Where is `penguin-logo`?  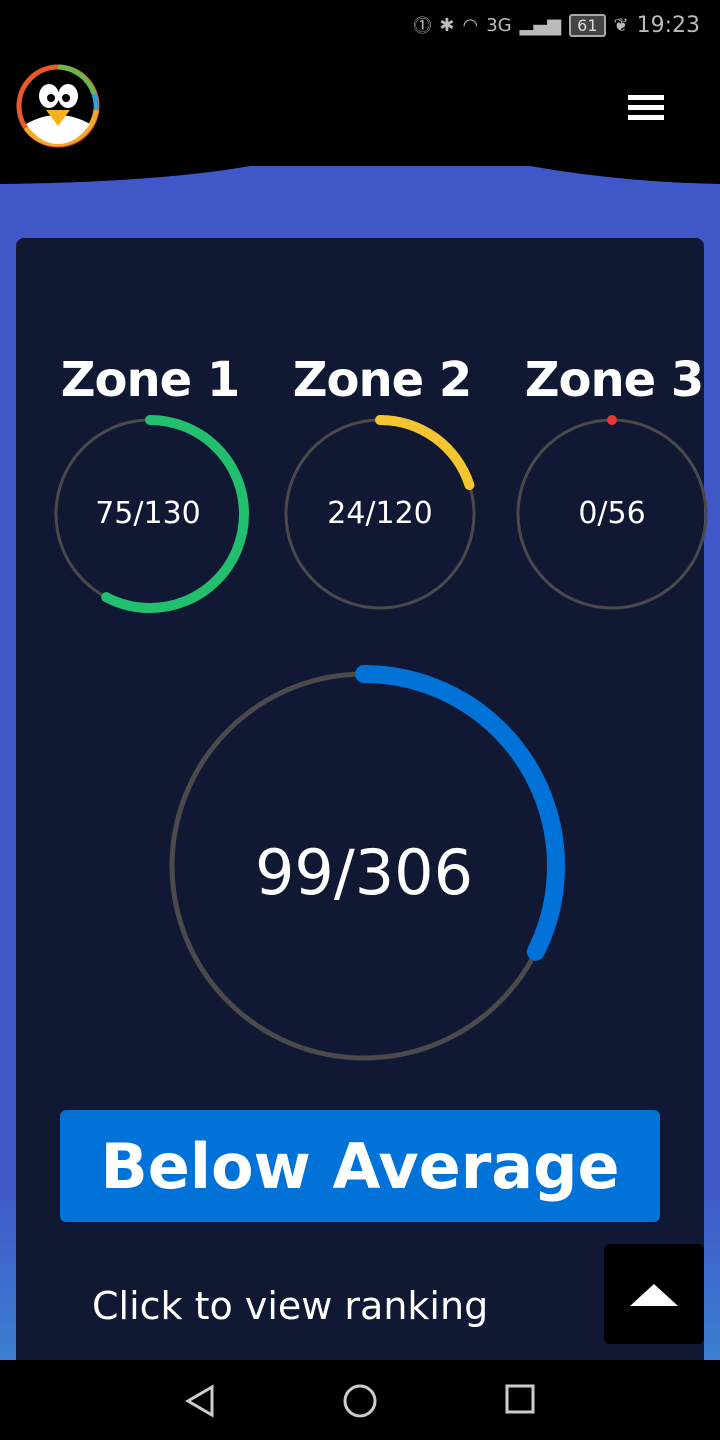
penguin-logo is located at coordinates (58, 106).